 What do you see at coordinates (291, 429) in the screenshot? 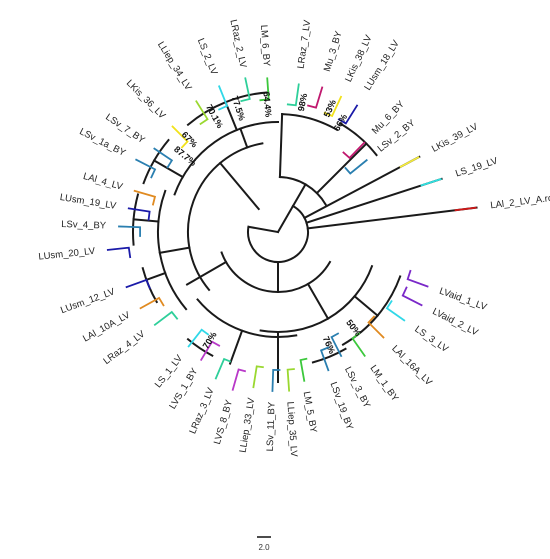
I see `leaf-label: LLiep_35_LV` at bounding box center [291, 429].